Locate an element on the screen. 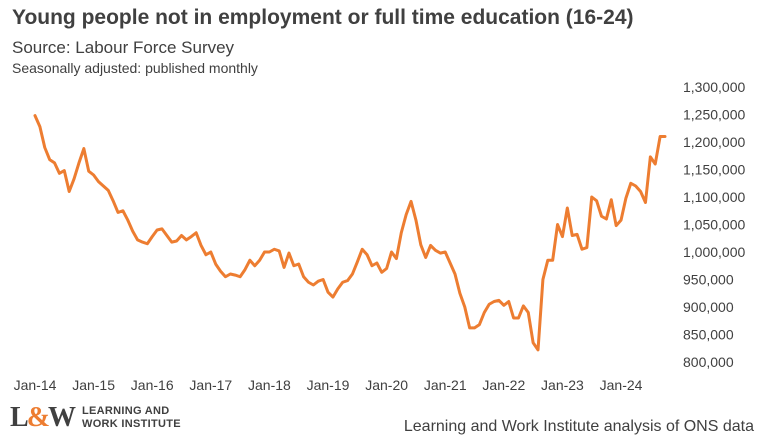  x-tick-label: Jan-21 is located at coordinates (445, 385).